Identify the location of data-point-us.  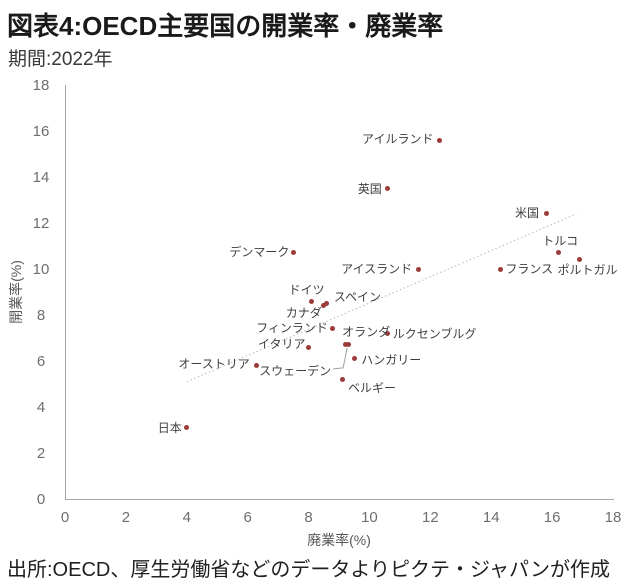
(546, 214).